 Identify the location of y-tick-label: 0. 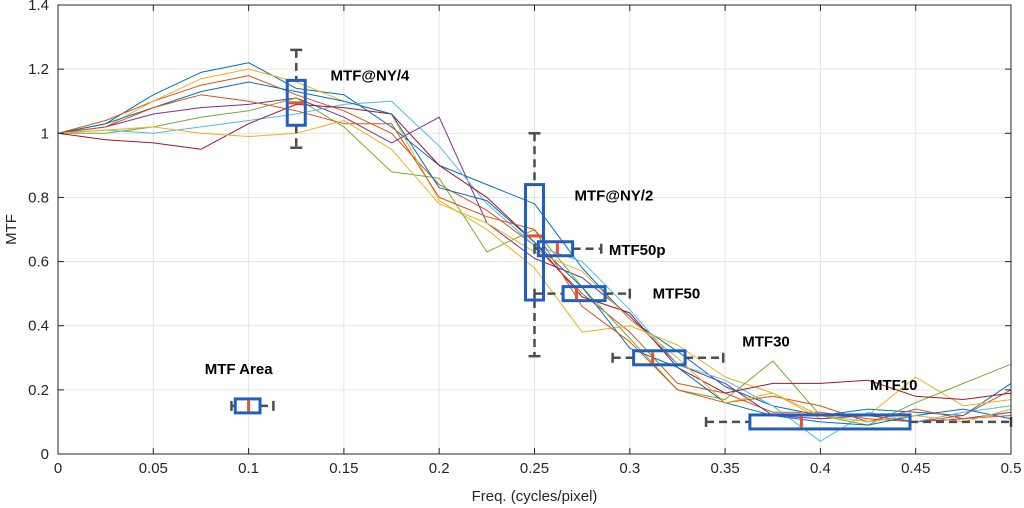
(45, 454).